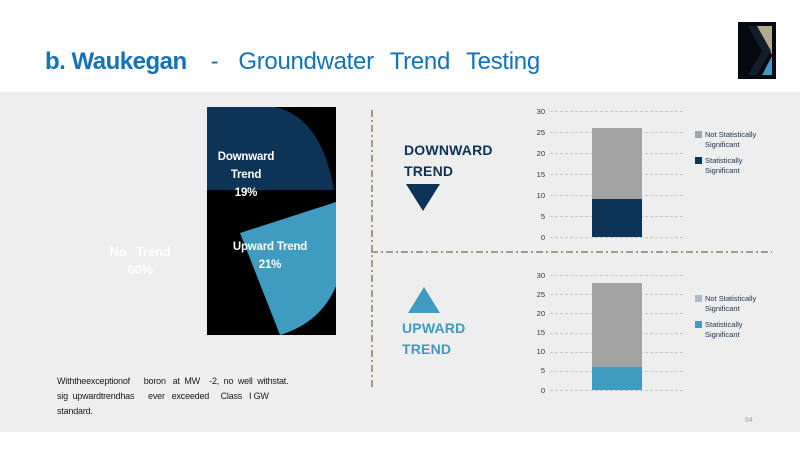 This screenshot has width=800, height=450. What do you see at coordinates (140, 269) in the screenshot?
I see `pie-label-no-trend-pct: 60%` at bounding box center [140, 269].